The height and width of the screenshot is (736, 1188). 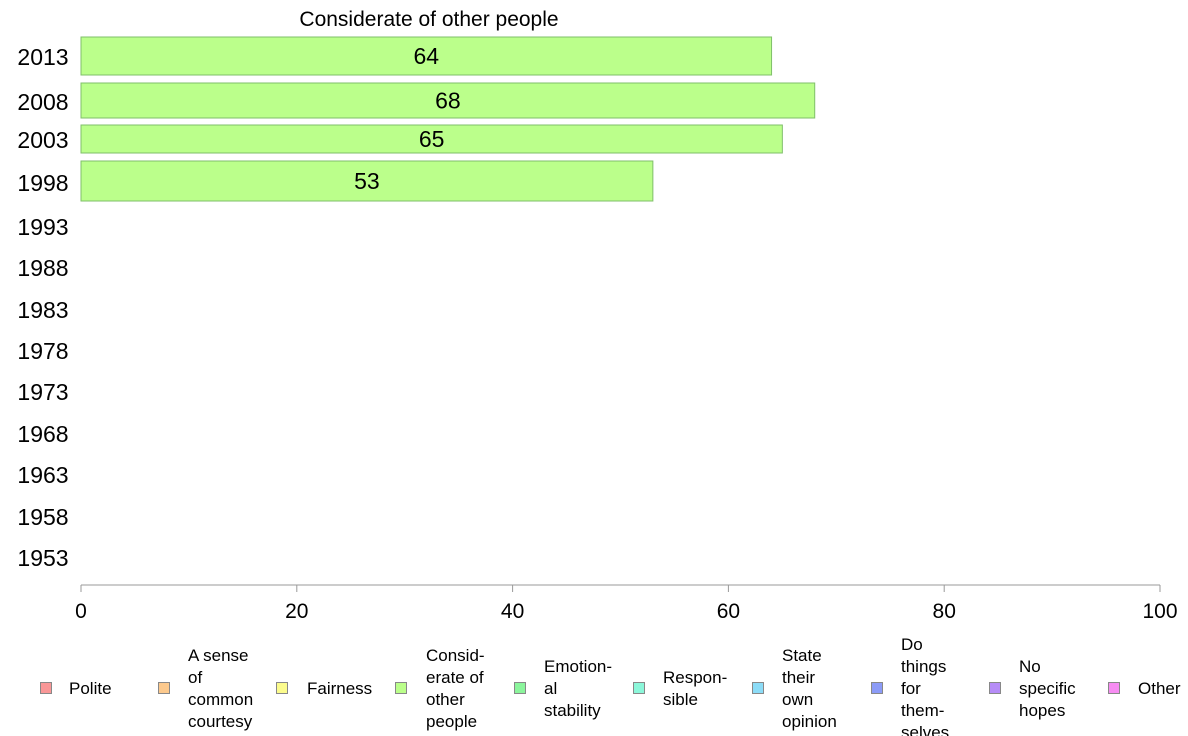 What do you see at coordinates (1159, 611) in the screenshot?
I see `x-tick-label: 100` at bounding box center [1159, 611].